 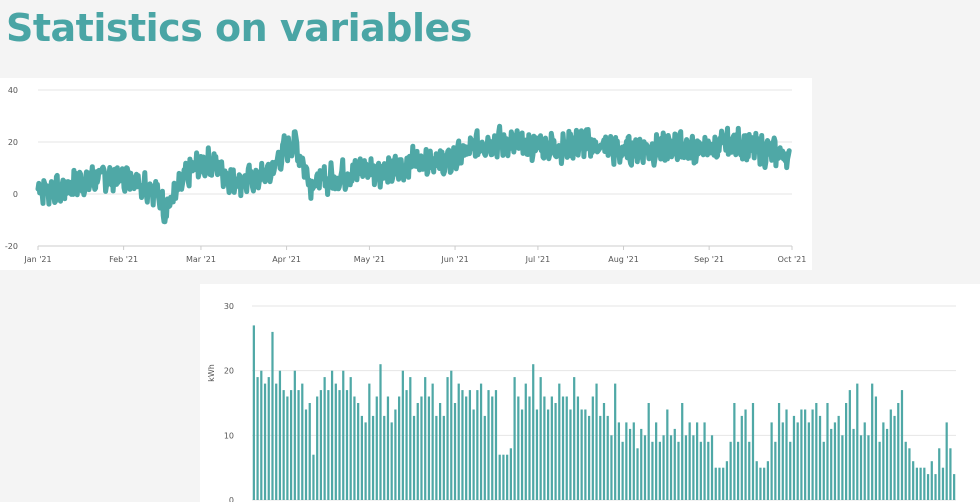 What do you see at coordinates (37, 259) in the screenshot?
I see `x-tick-label: Jan '21` at bounding box center [37, 259].